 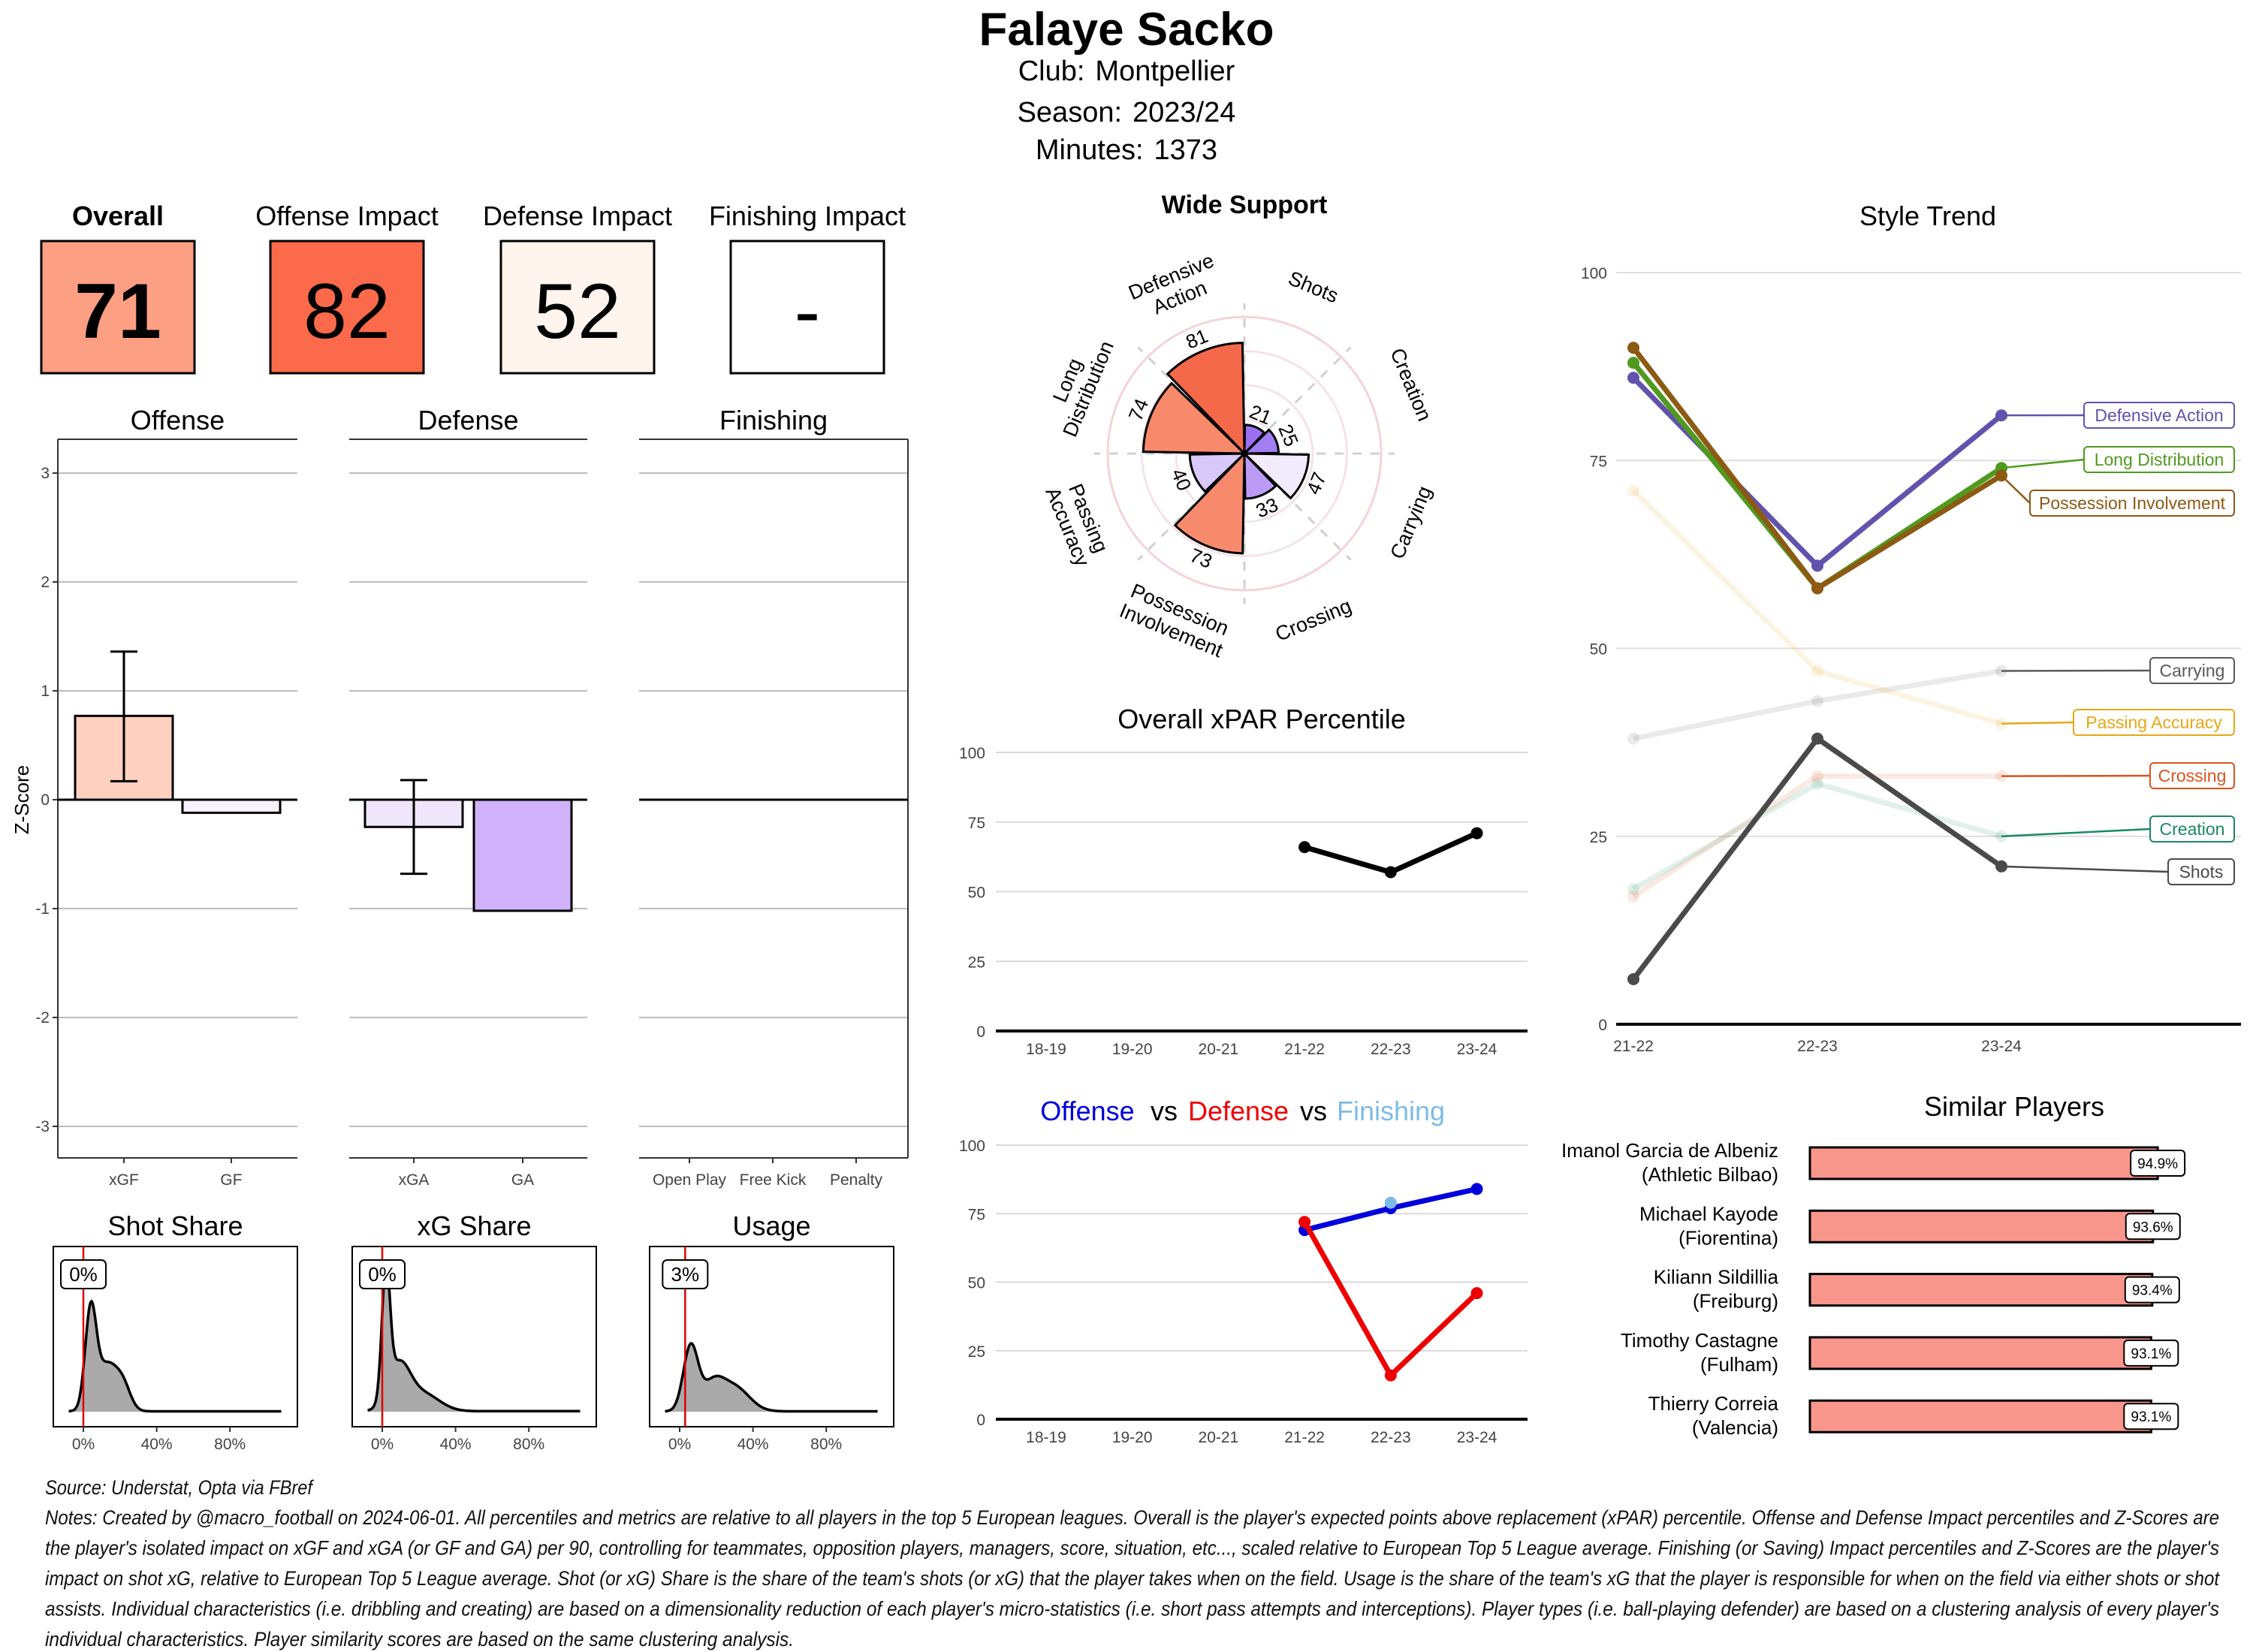 I want to click on chart-title-part: Defense, so click(x=1238, y=1111).